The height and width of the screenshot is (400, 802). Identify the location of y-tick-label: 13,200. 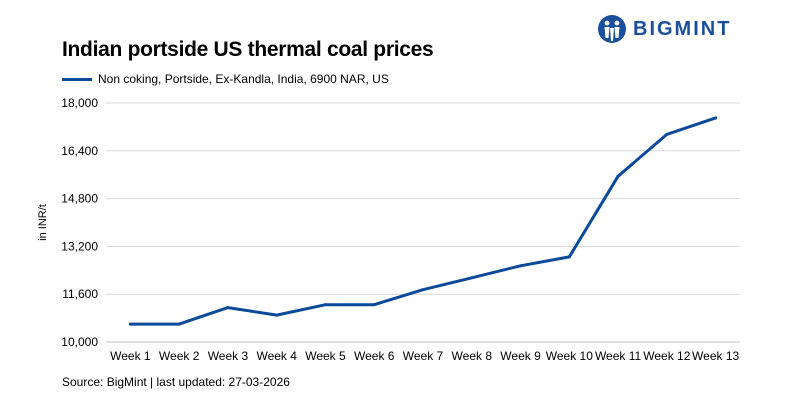
(79, 246).